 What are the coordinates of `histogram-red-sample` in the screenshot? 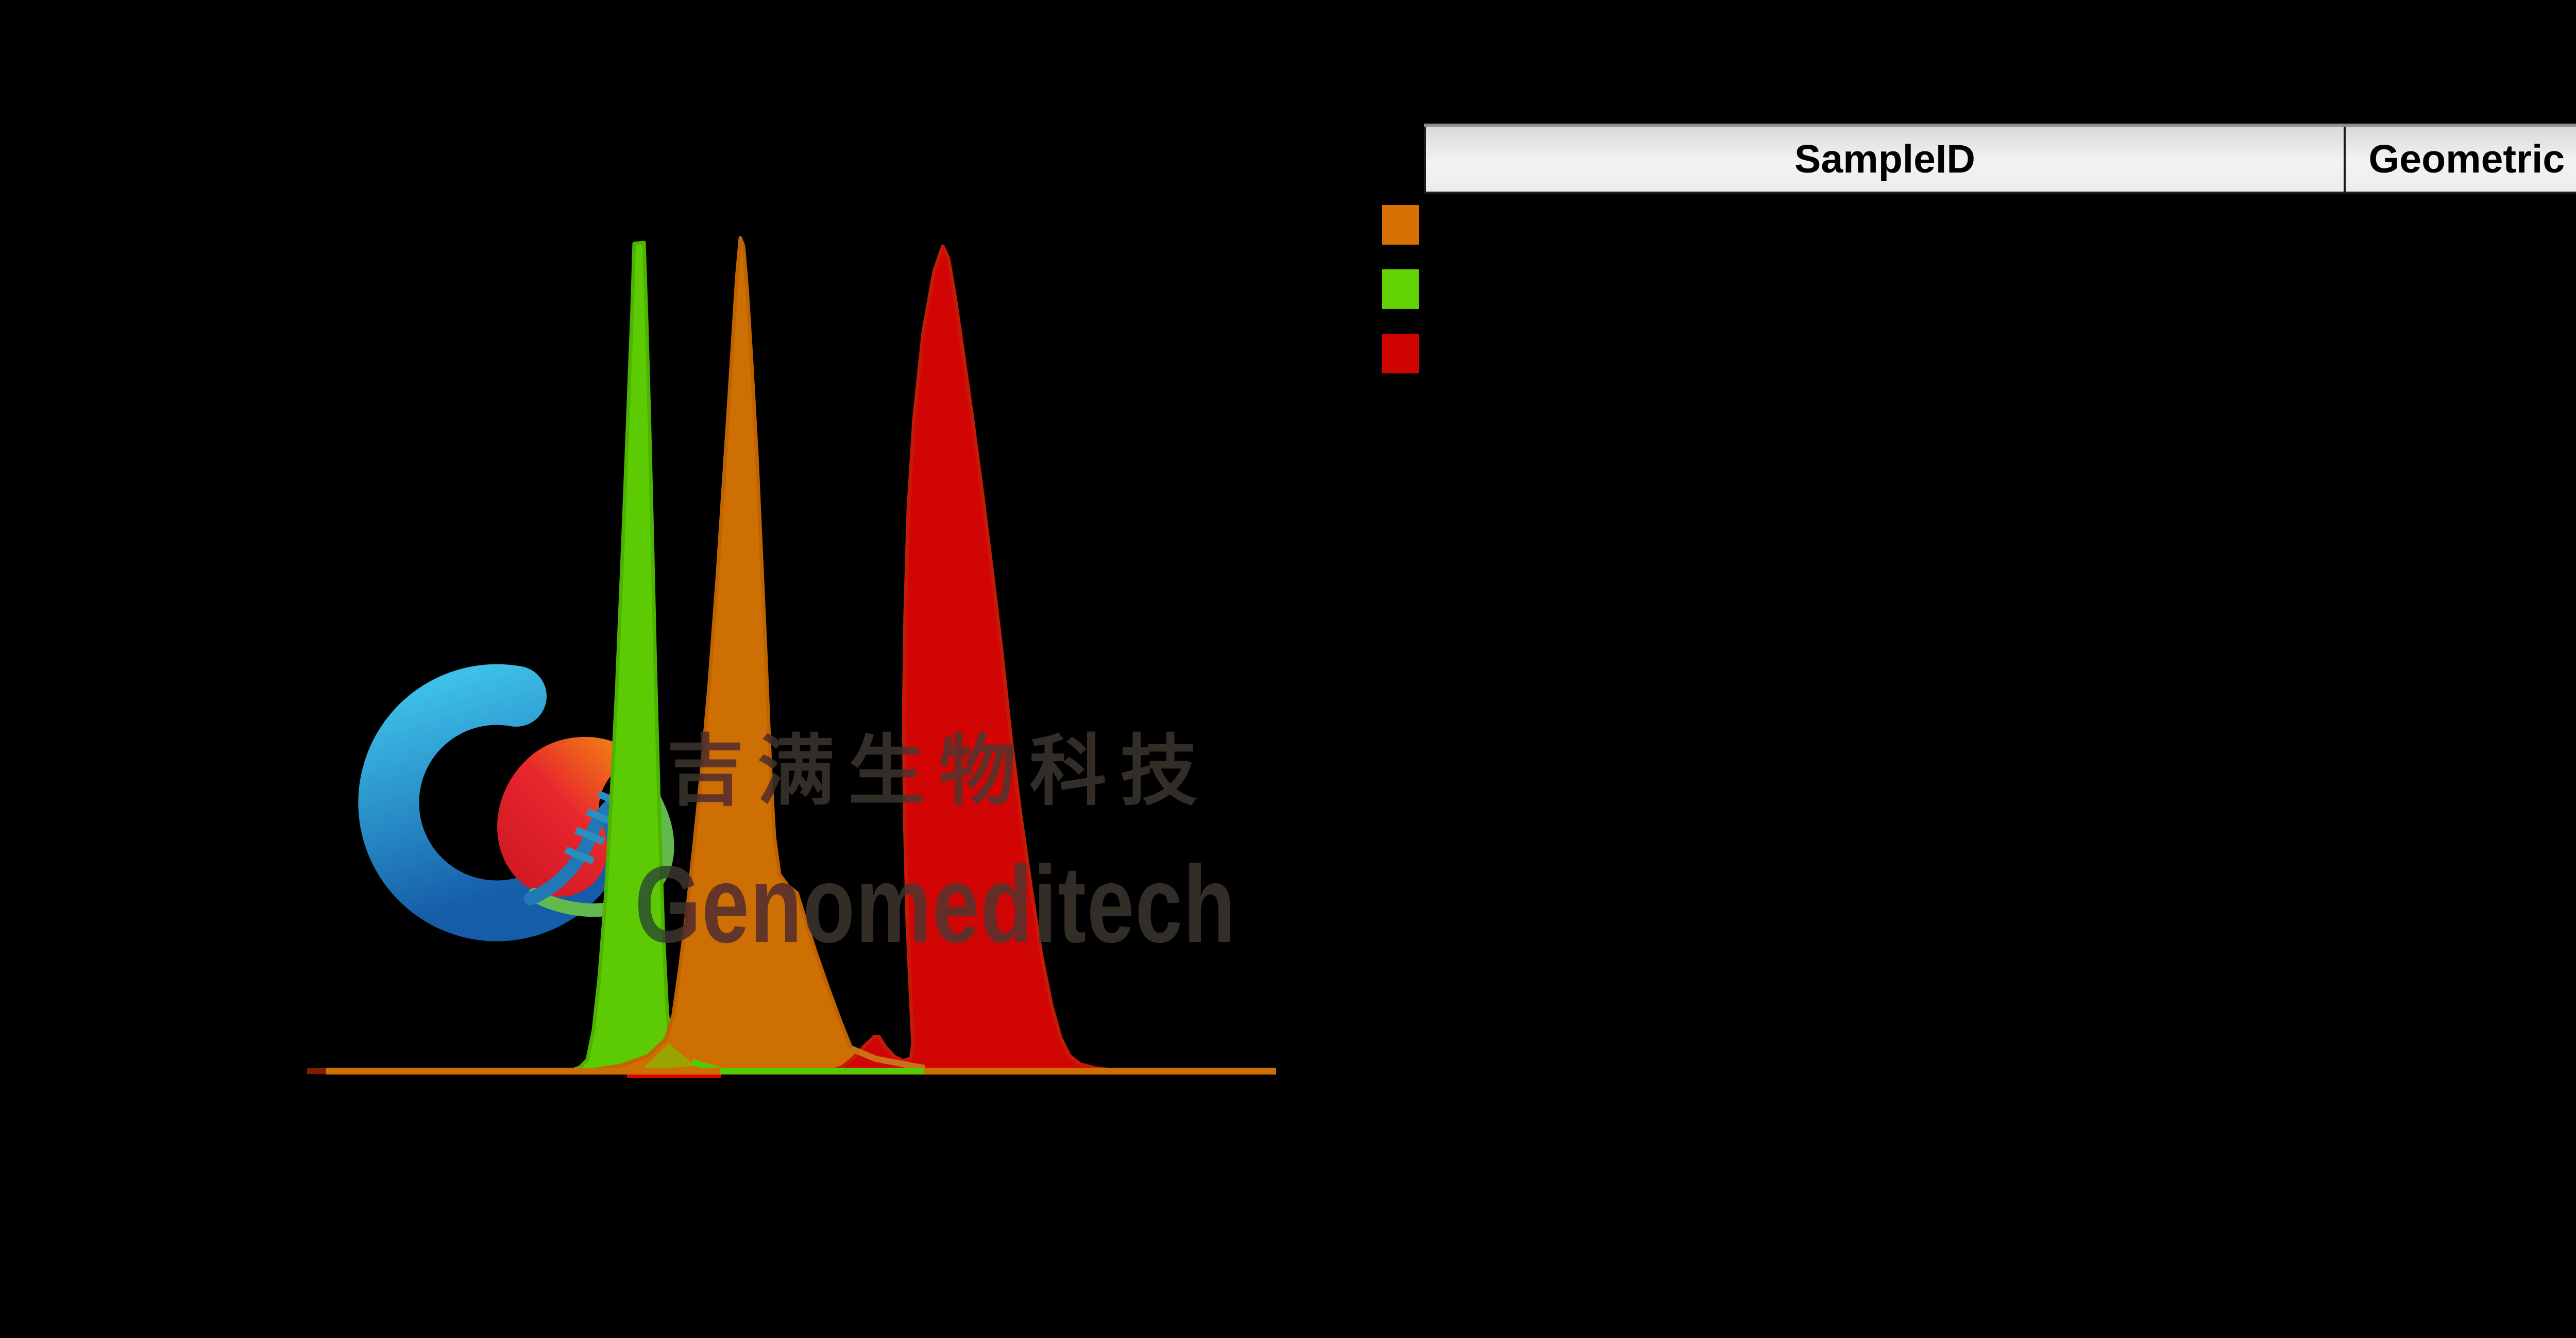 It's located at (979, 658).